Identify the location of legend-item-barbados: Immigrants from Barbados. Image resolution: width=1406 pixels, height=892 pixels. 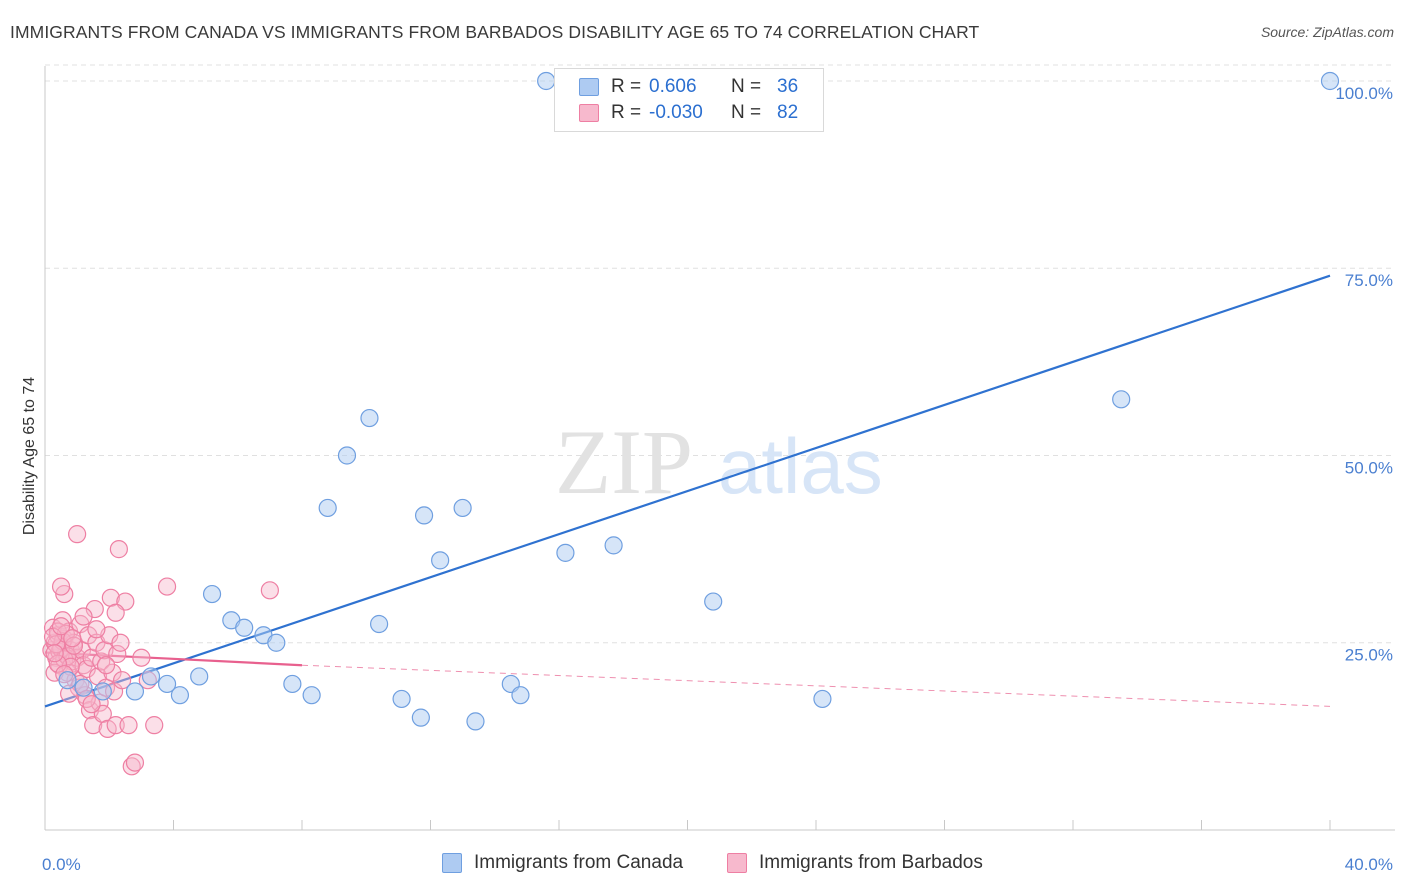
(855, 863).